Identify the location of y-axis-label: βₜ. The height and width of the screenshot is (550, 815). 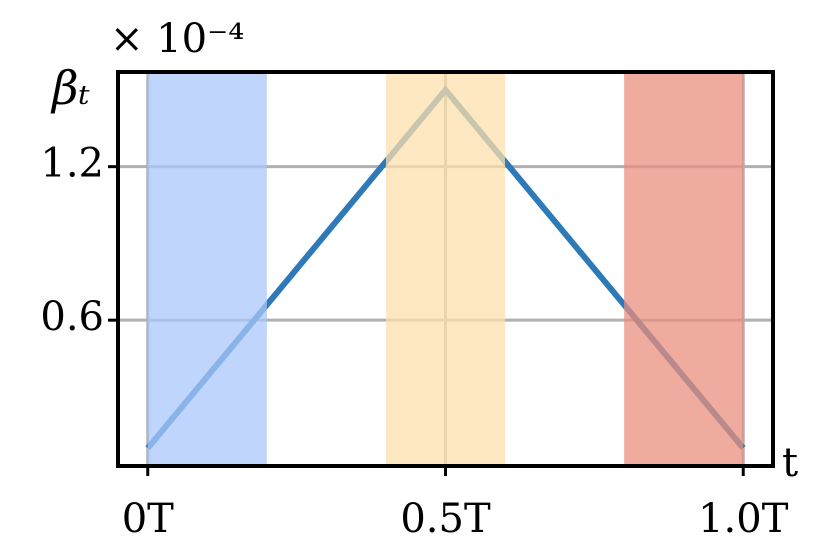
(70, 88).